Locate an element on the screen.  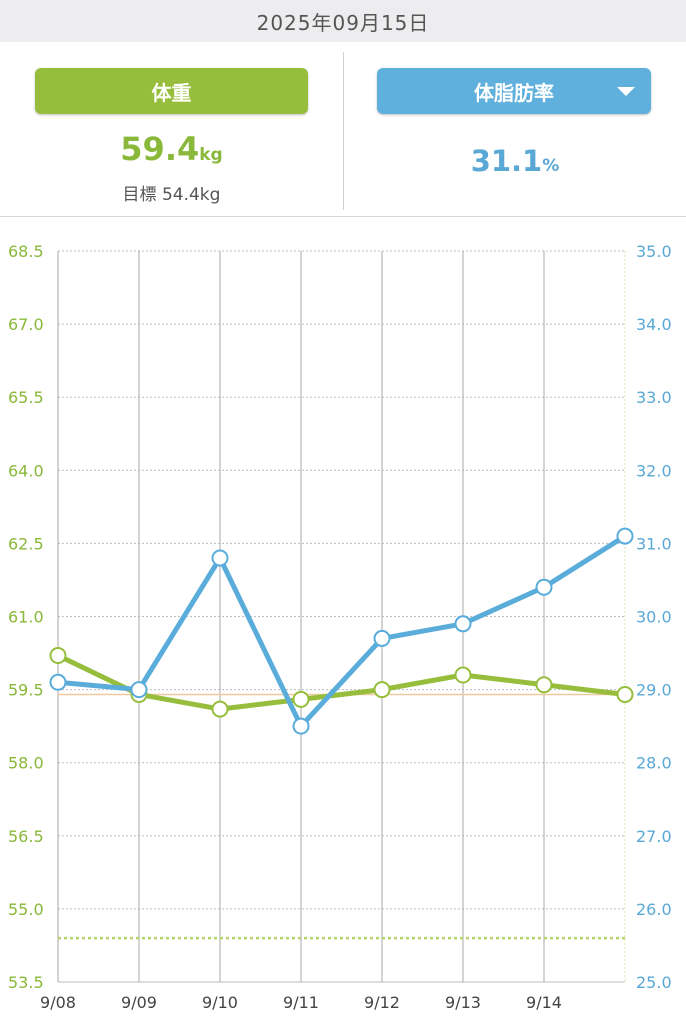
left-axis-tick-label: 62.5 is located at coordinates (26, 543).